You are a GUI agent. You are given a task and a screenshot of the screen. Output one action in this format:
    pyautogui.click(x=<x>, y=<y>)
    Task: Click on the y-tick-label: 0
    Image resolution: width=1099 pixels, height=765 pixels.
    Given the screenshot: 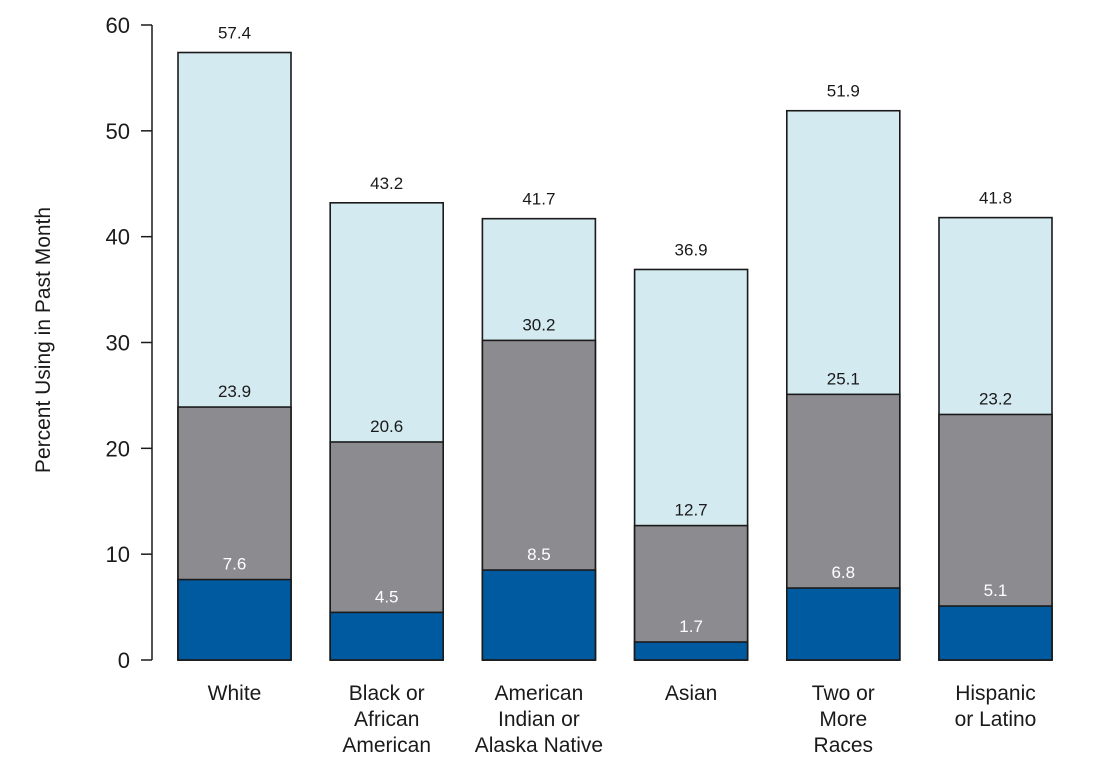 What is the action you would take?
    pyautogui.click(x=124, y=660)
    